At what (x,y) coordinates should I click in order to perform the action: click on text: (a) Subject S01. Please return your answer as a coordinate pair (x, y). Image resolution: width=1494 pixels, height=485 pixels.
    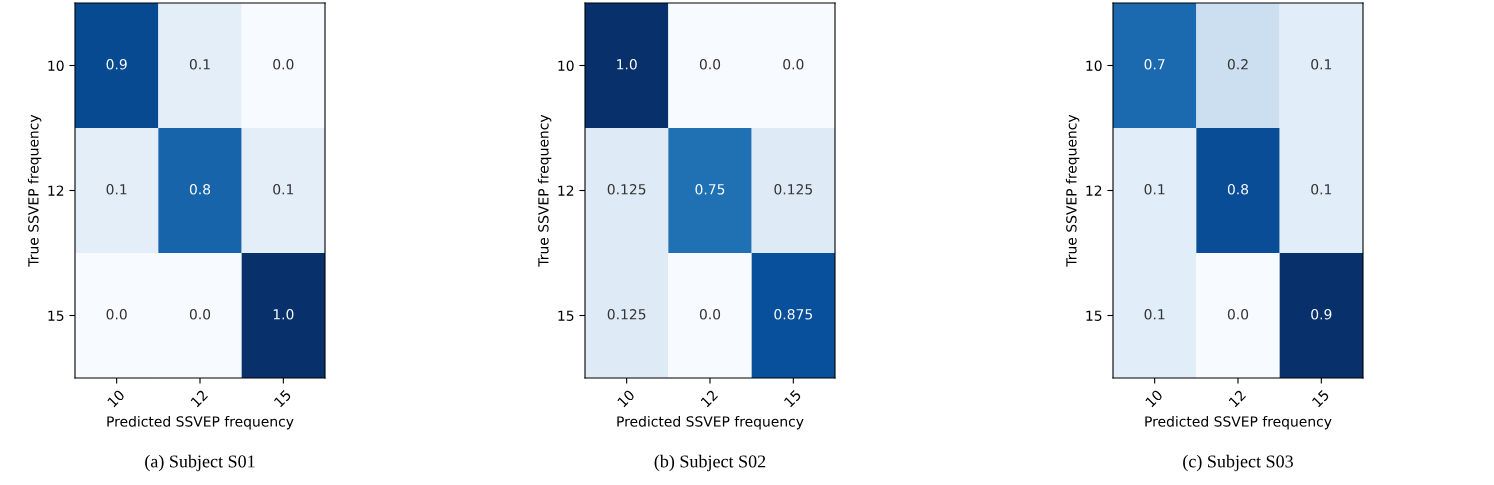
    Looking at the image, I should click on (200, 463).